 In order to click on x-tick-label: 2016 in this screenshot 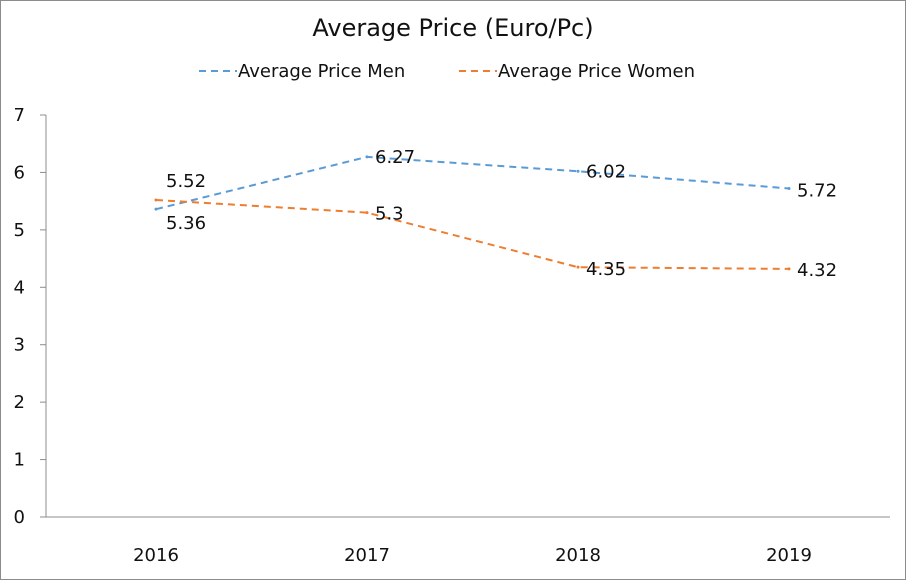, I will do `click(156, 555)`.